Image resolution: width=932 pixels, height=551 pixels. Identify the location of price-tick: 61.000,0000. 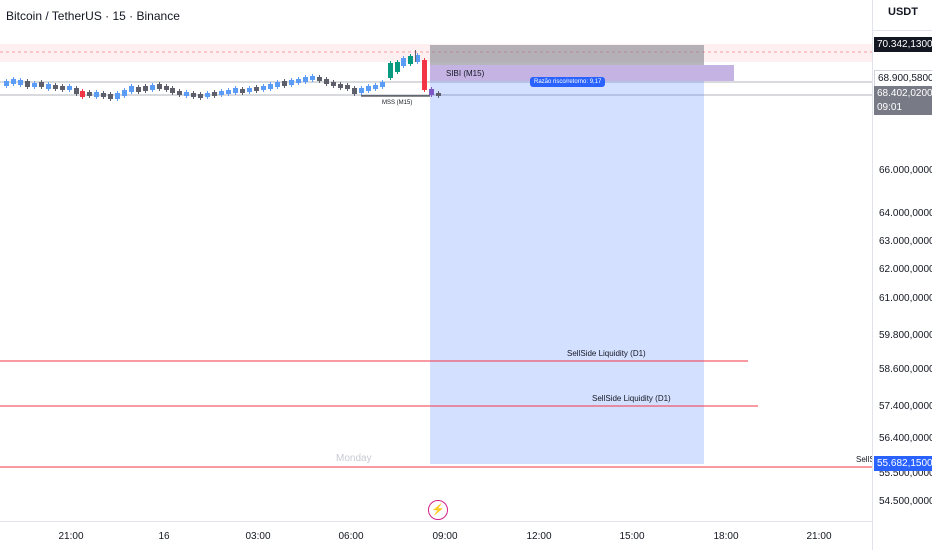
(905, 298).